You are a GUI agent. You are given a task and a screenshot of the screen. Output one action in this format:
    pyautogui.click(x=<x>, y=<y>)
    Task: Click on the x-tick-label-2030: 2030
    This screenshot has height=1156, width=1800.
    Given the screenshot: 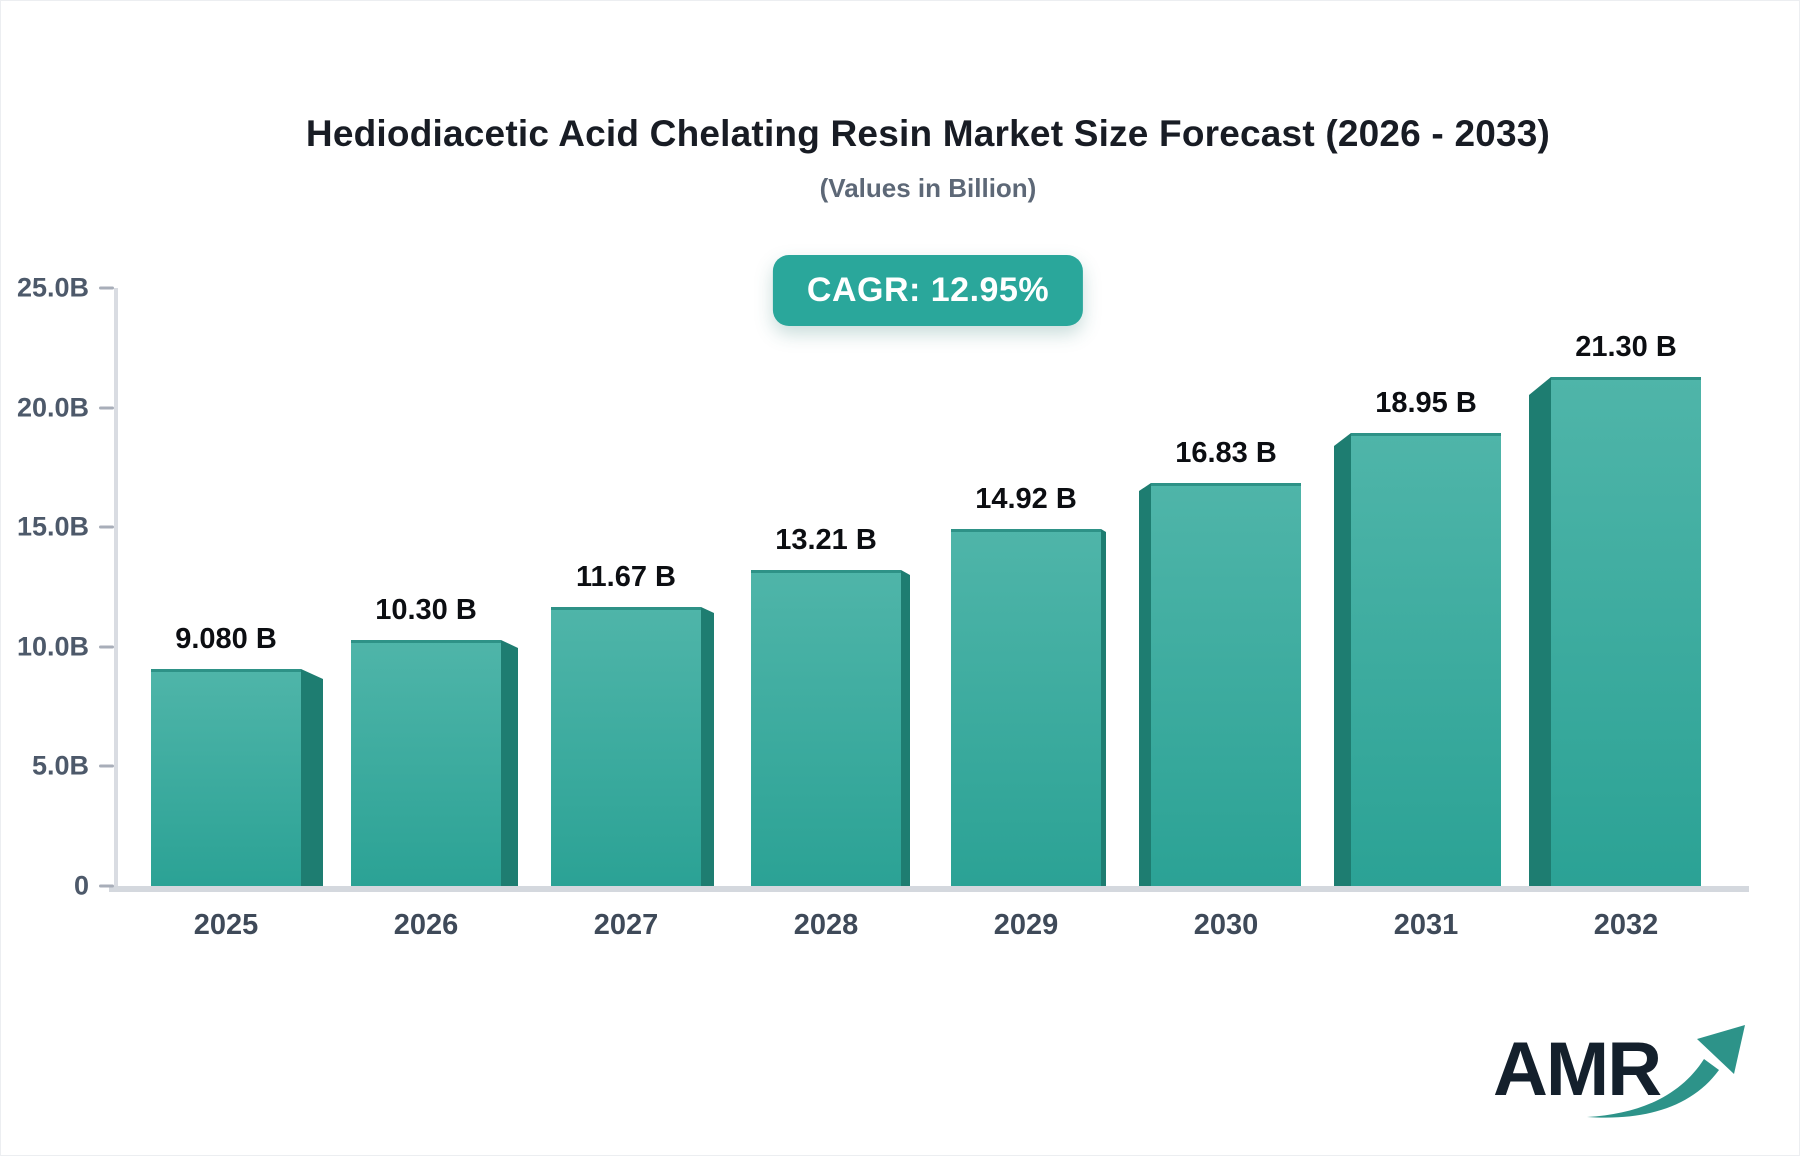 What is the action you would take?
    pyautogui.click(x=1226, y=925)
    